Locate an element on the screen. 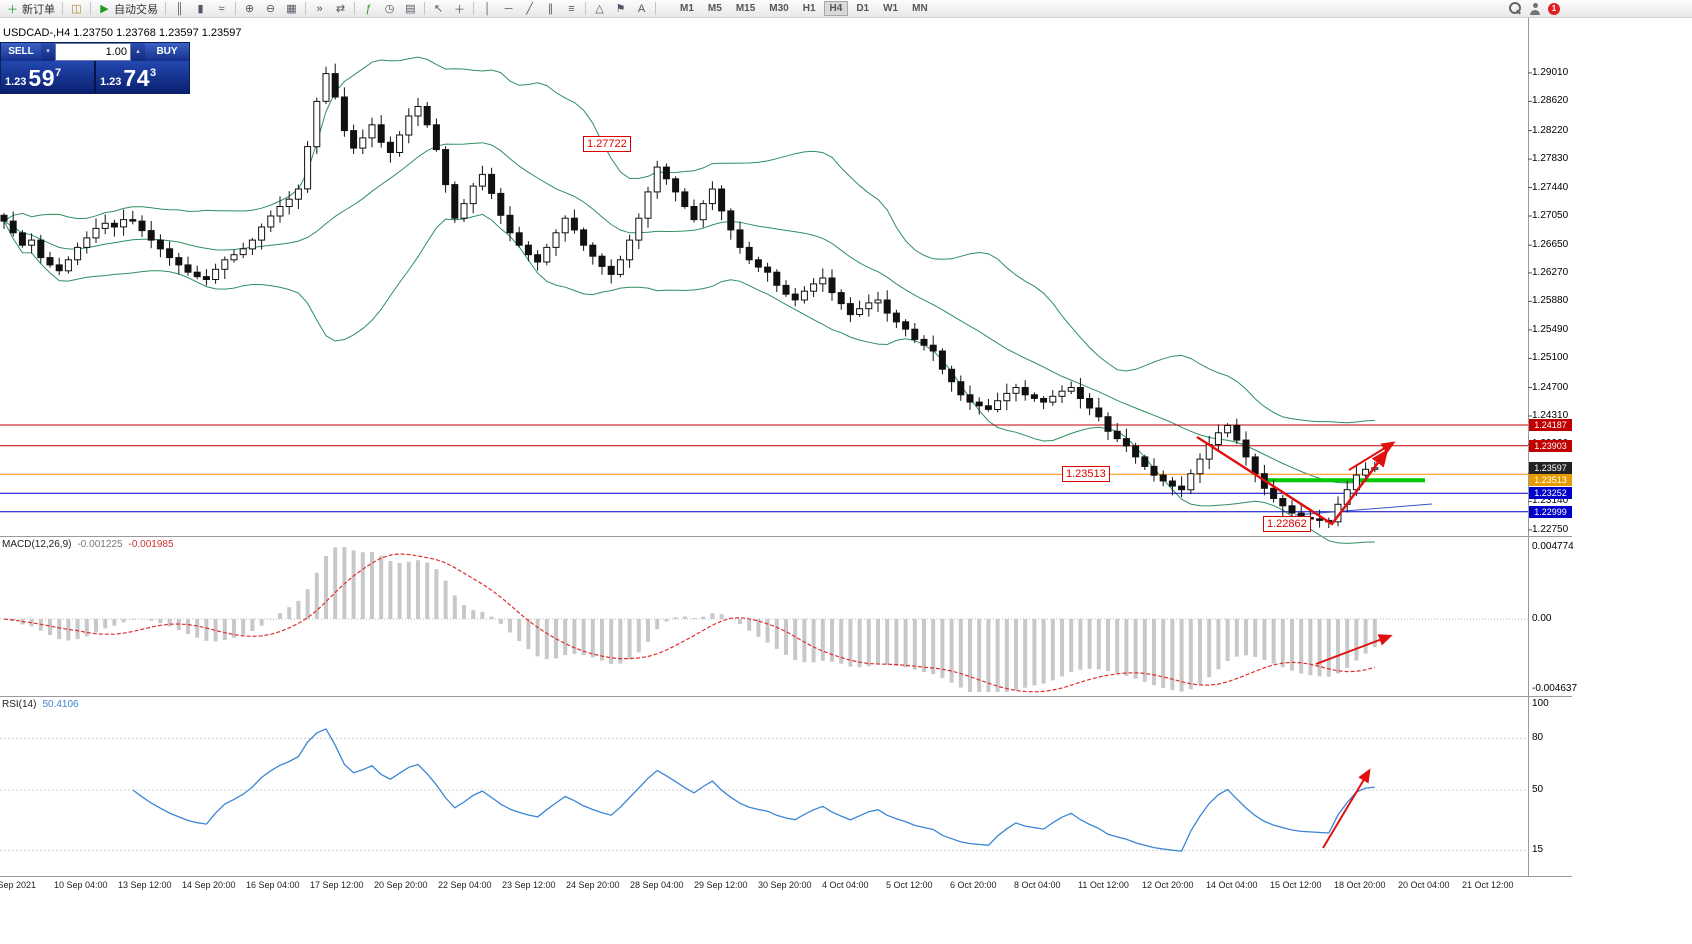 This screenshot has height=944, width=1692. channel-icon: ∥ is located at coordinates (550, 9).